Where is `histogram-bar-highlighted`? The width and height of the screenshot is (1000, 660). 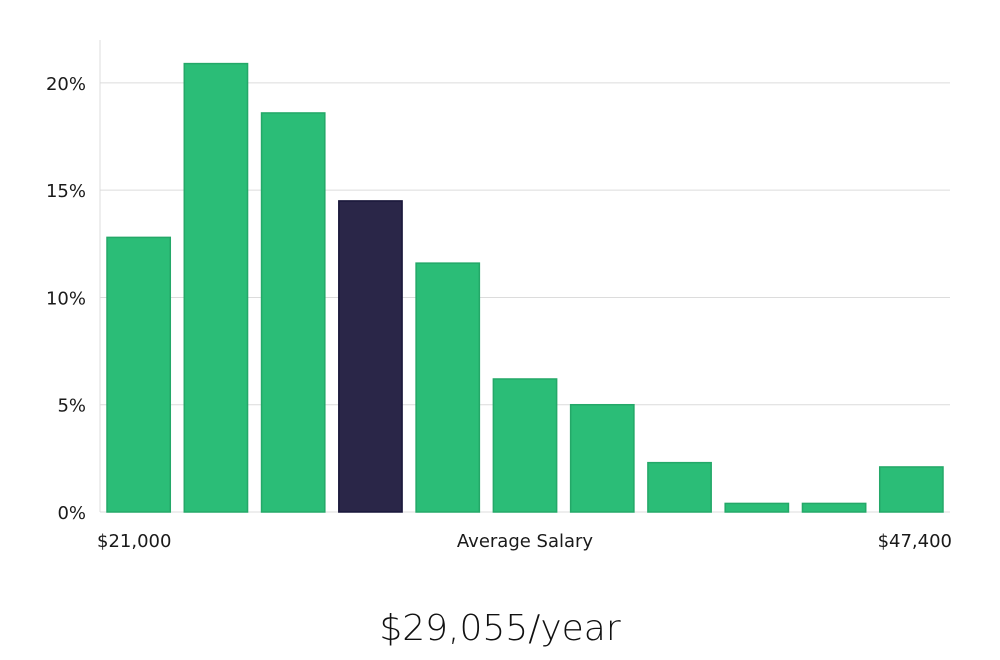
histogram-bar-highlighted is located at coordinates (370, 356).